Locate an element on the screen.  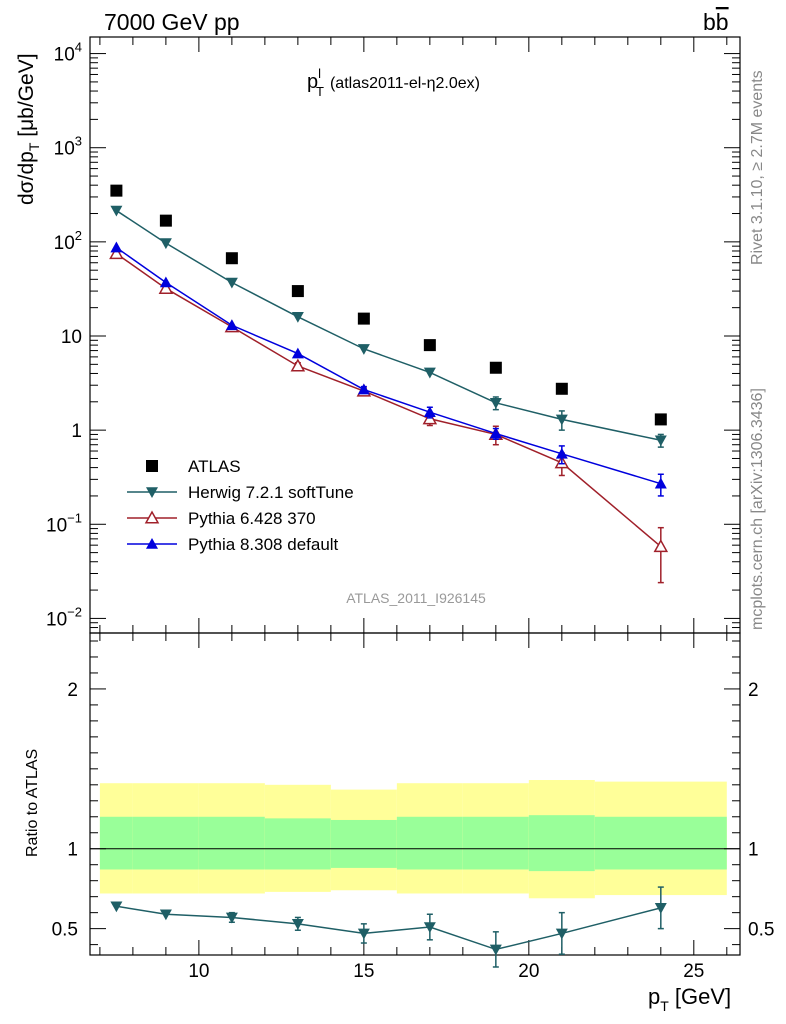
ratio-y-tick-label-right-2: 2 is located at coordinates (753, 690).